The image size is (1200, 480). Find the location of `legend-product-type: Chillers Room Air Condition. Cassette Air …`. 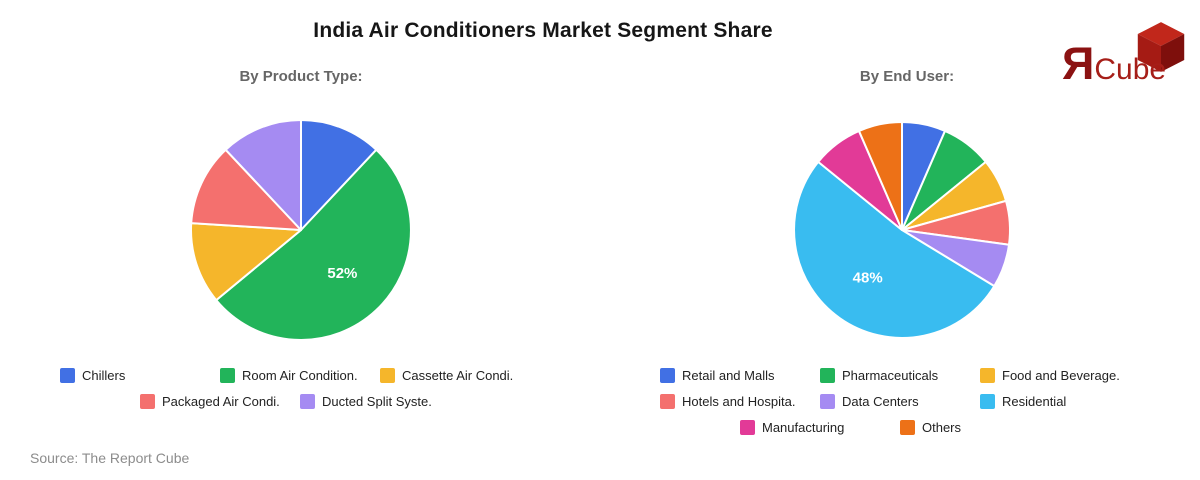

legend-product-type: Chillers Room Air Condition. Cassette Air … is located at coordinates (300, 388).